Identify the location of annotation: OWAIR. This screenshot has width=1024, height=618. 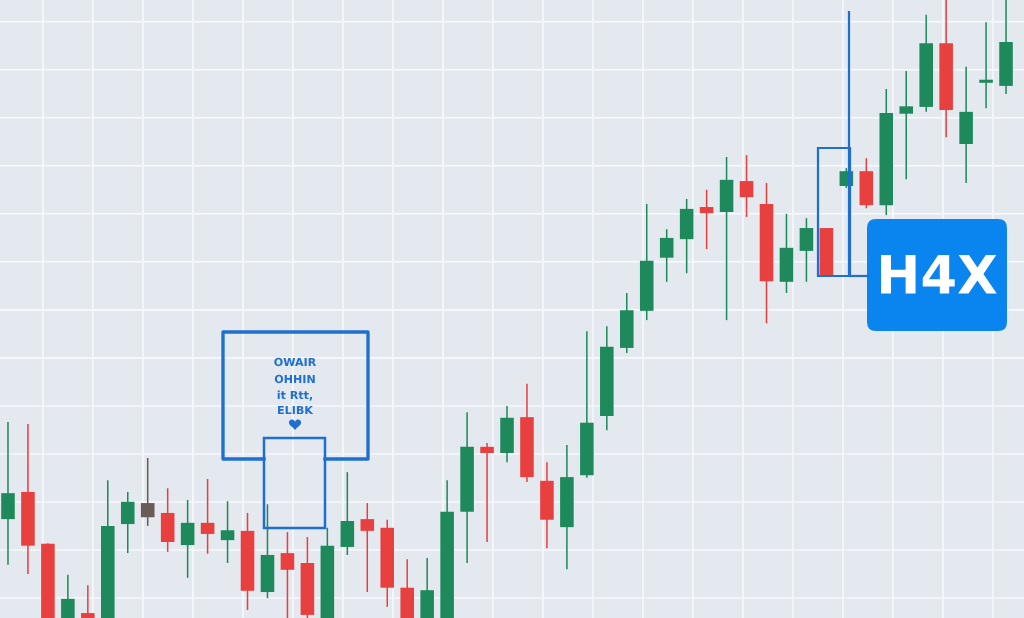
(295, 362).